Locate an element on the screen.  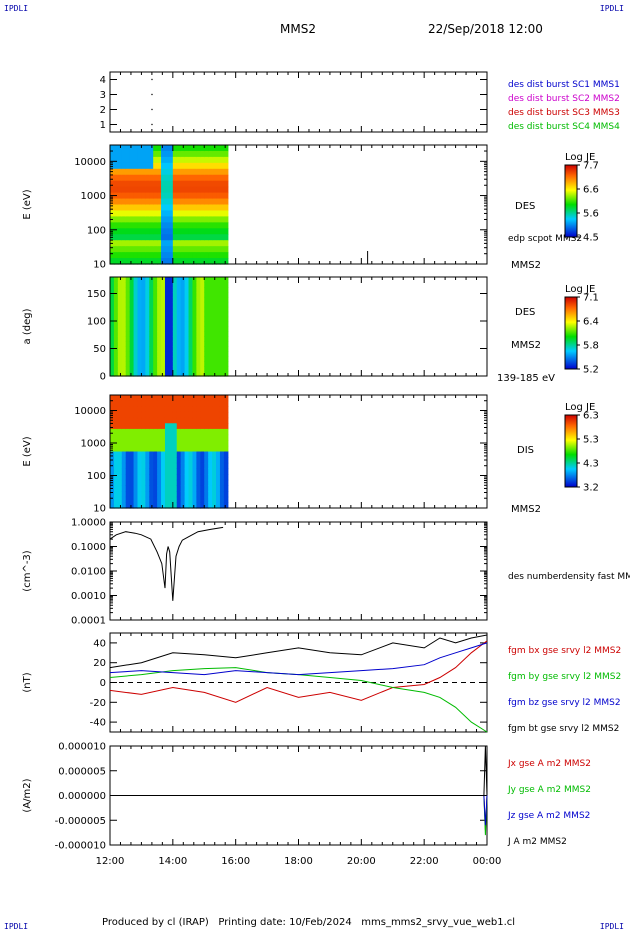
panel-des-pitch-heatmap is located at coordinates (169, 327).